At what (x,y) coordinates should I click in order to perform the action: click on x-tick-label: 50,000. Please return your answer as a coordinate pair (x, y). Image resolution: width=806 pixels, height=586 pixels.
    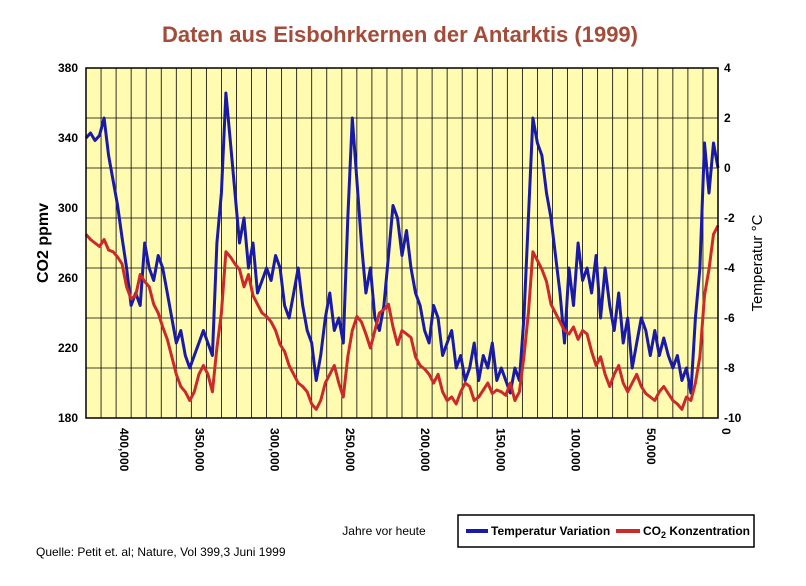
    Looking at the image, I should click on (651, 446).